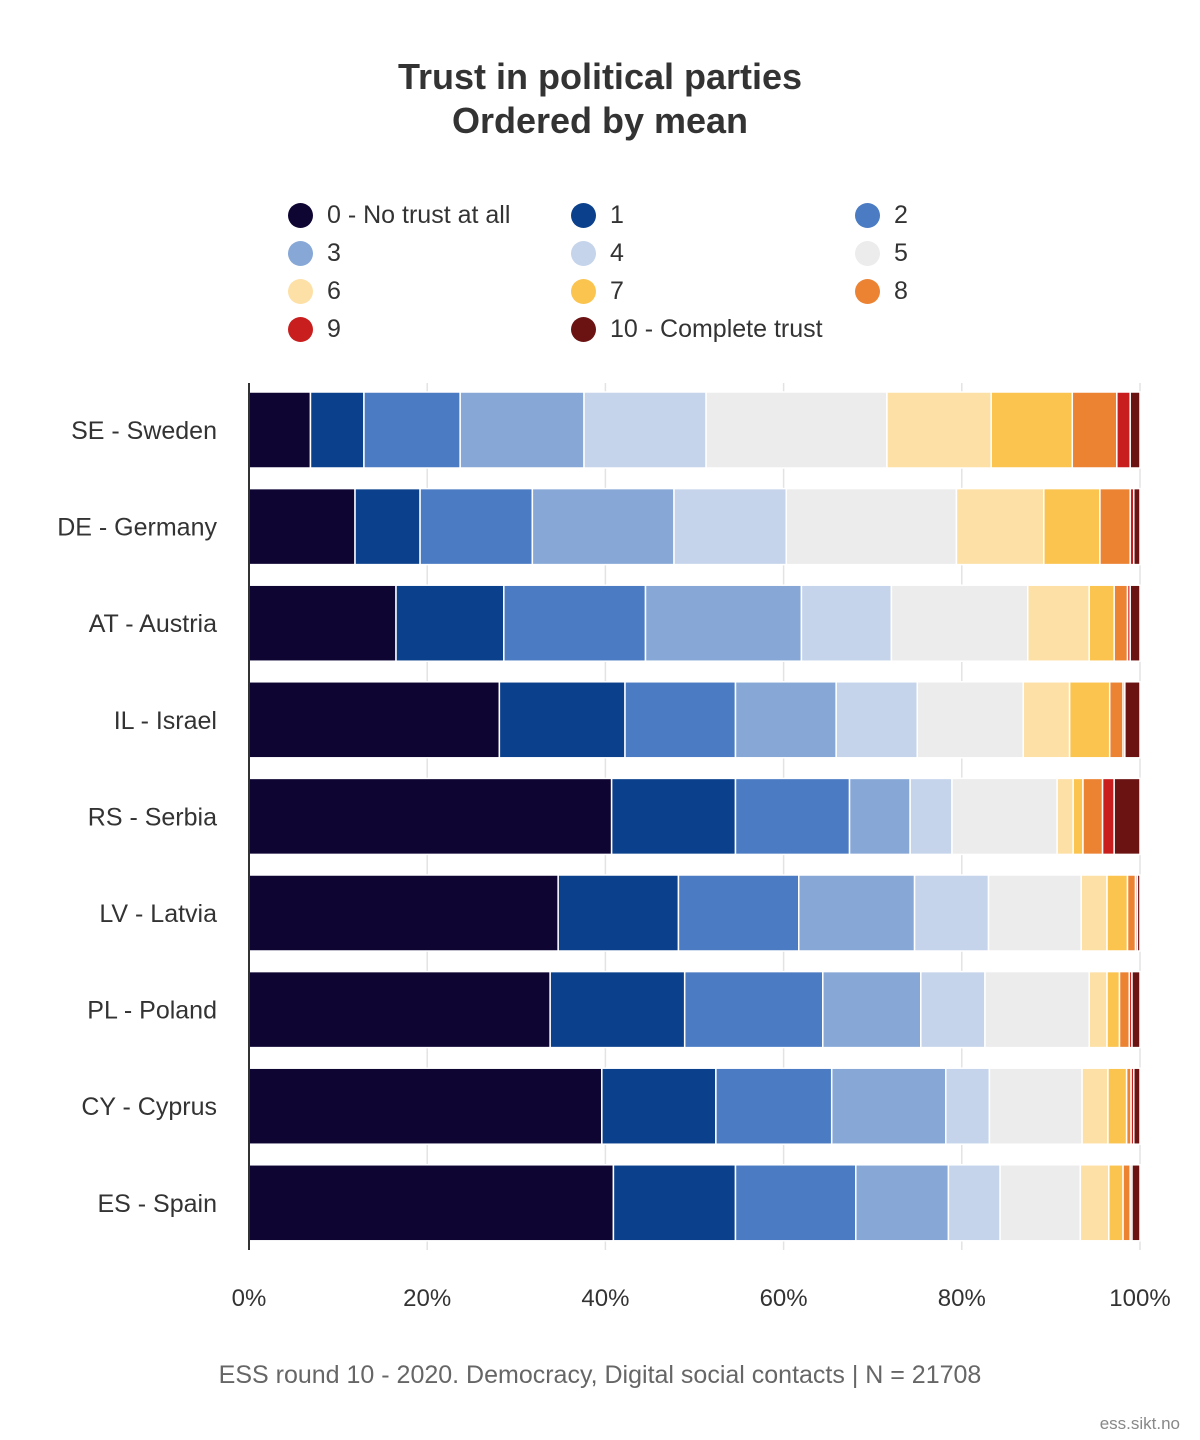  What do you see at coordinates (158, 914) in the screenshot?
I see `category-label: LV - Latvia` at bounding box center [158, 914].